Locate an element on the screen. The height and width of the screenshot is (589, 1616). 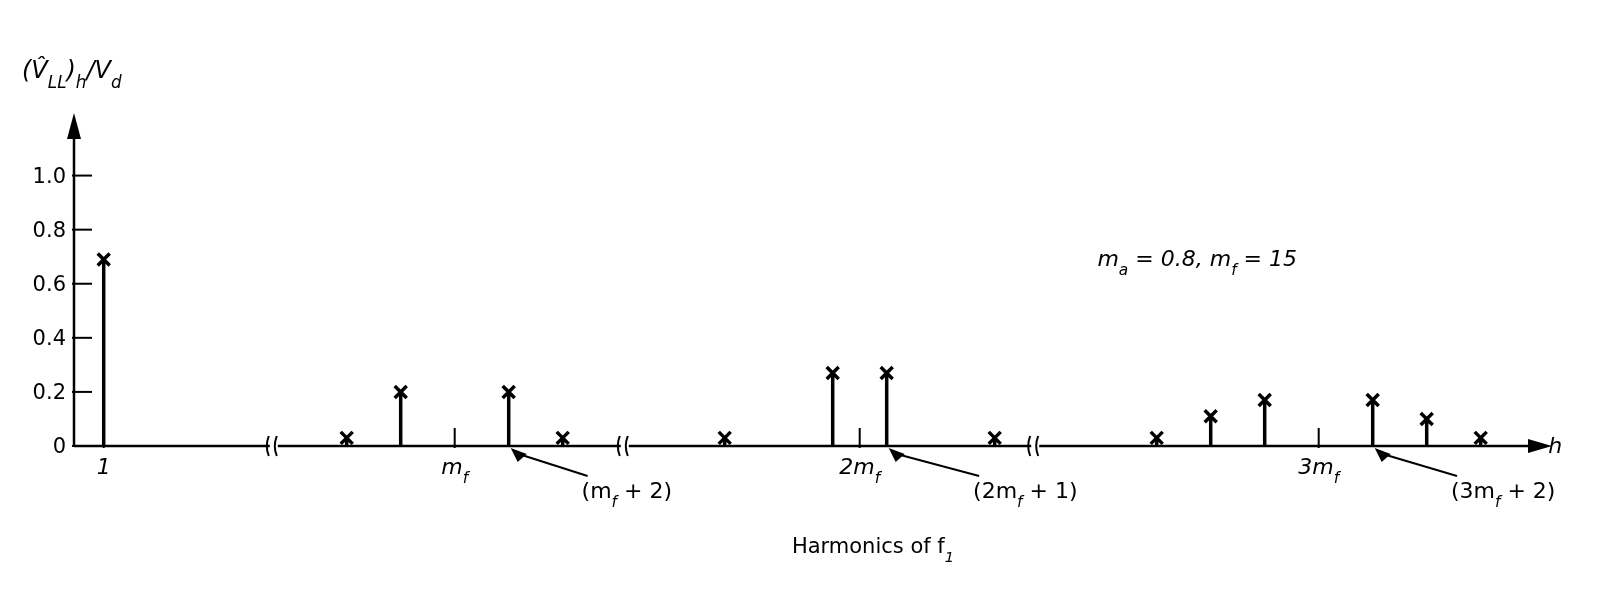
annotation: m$_{a}$ = 0.8, m$_{f}$ = 15 is located at coordinates (1197, 262).